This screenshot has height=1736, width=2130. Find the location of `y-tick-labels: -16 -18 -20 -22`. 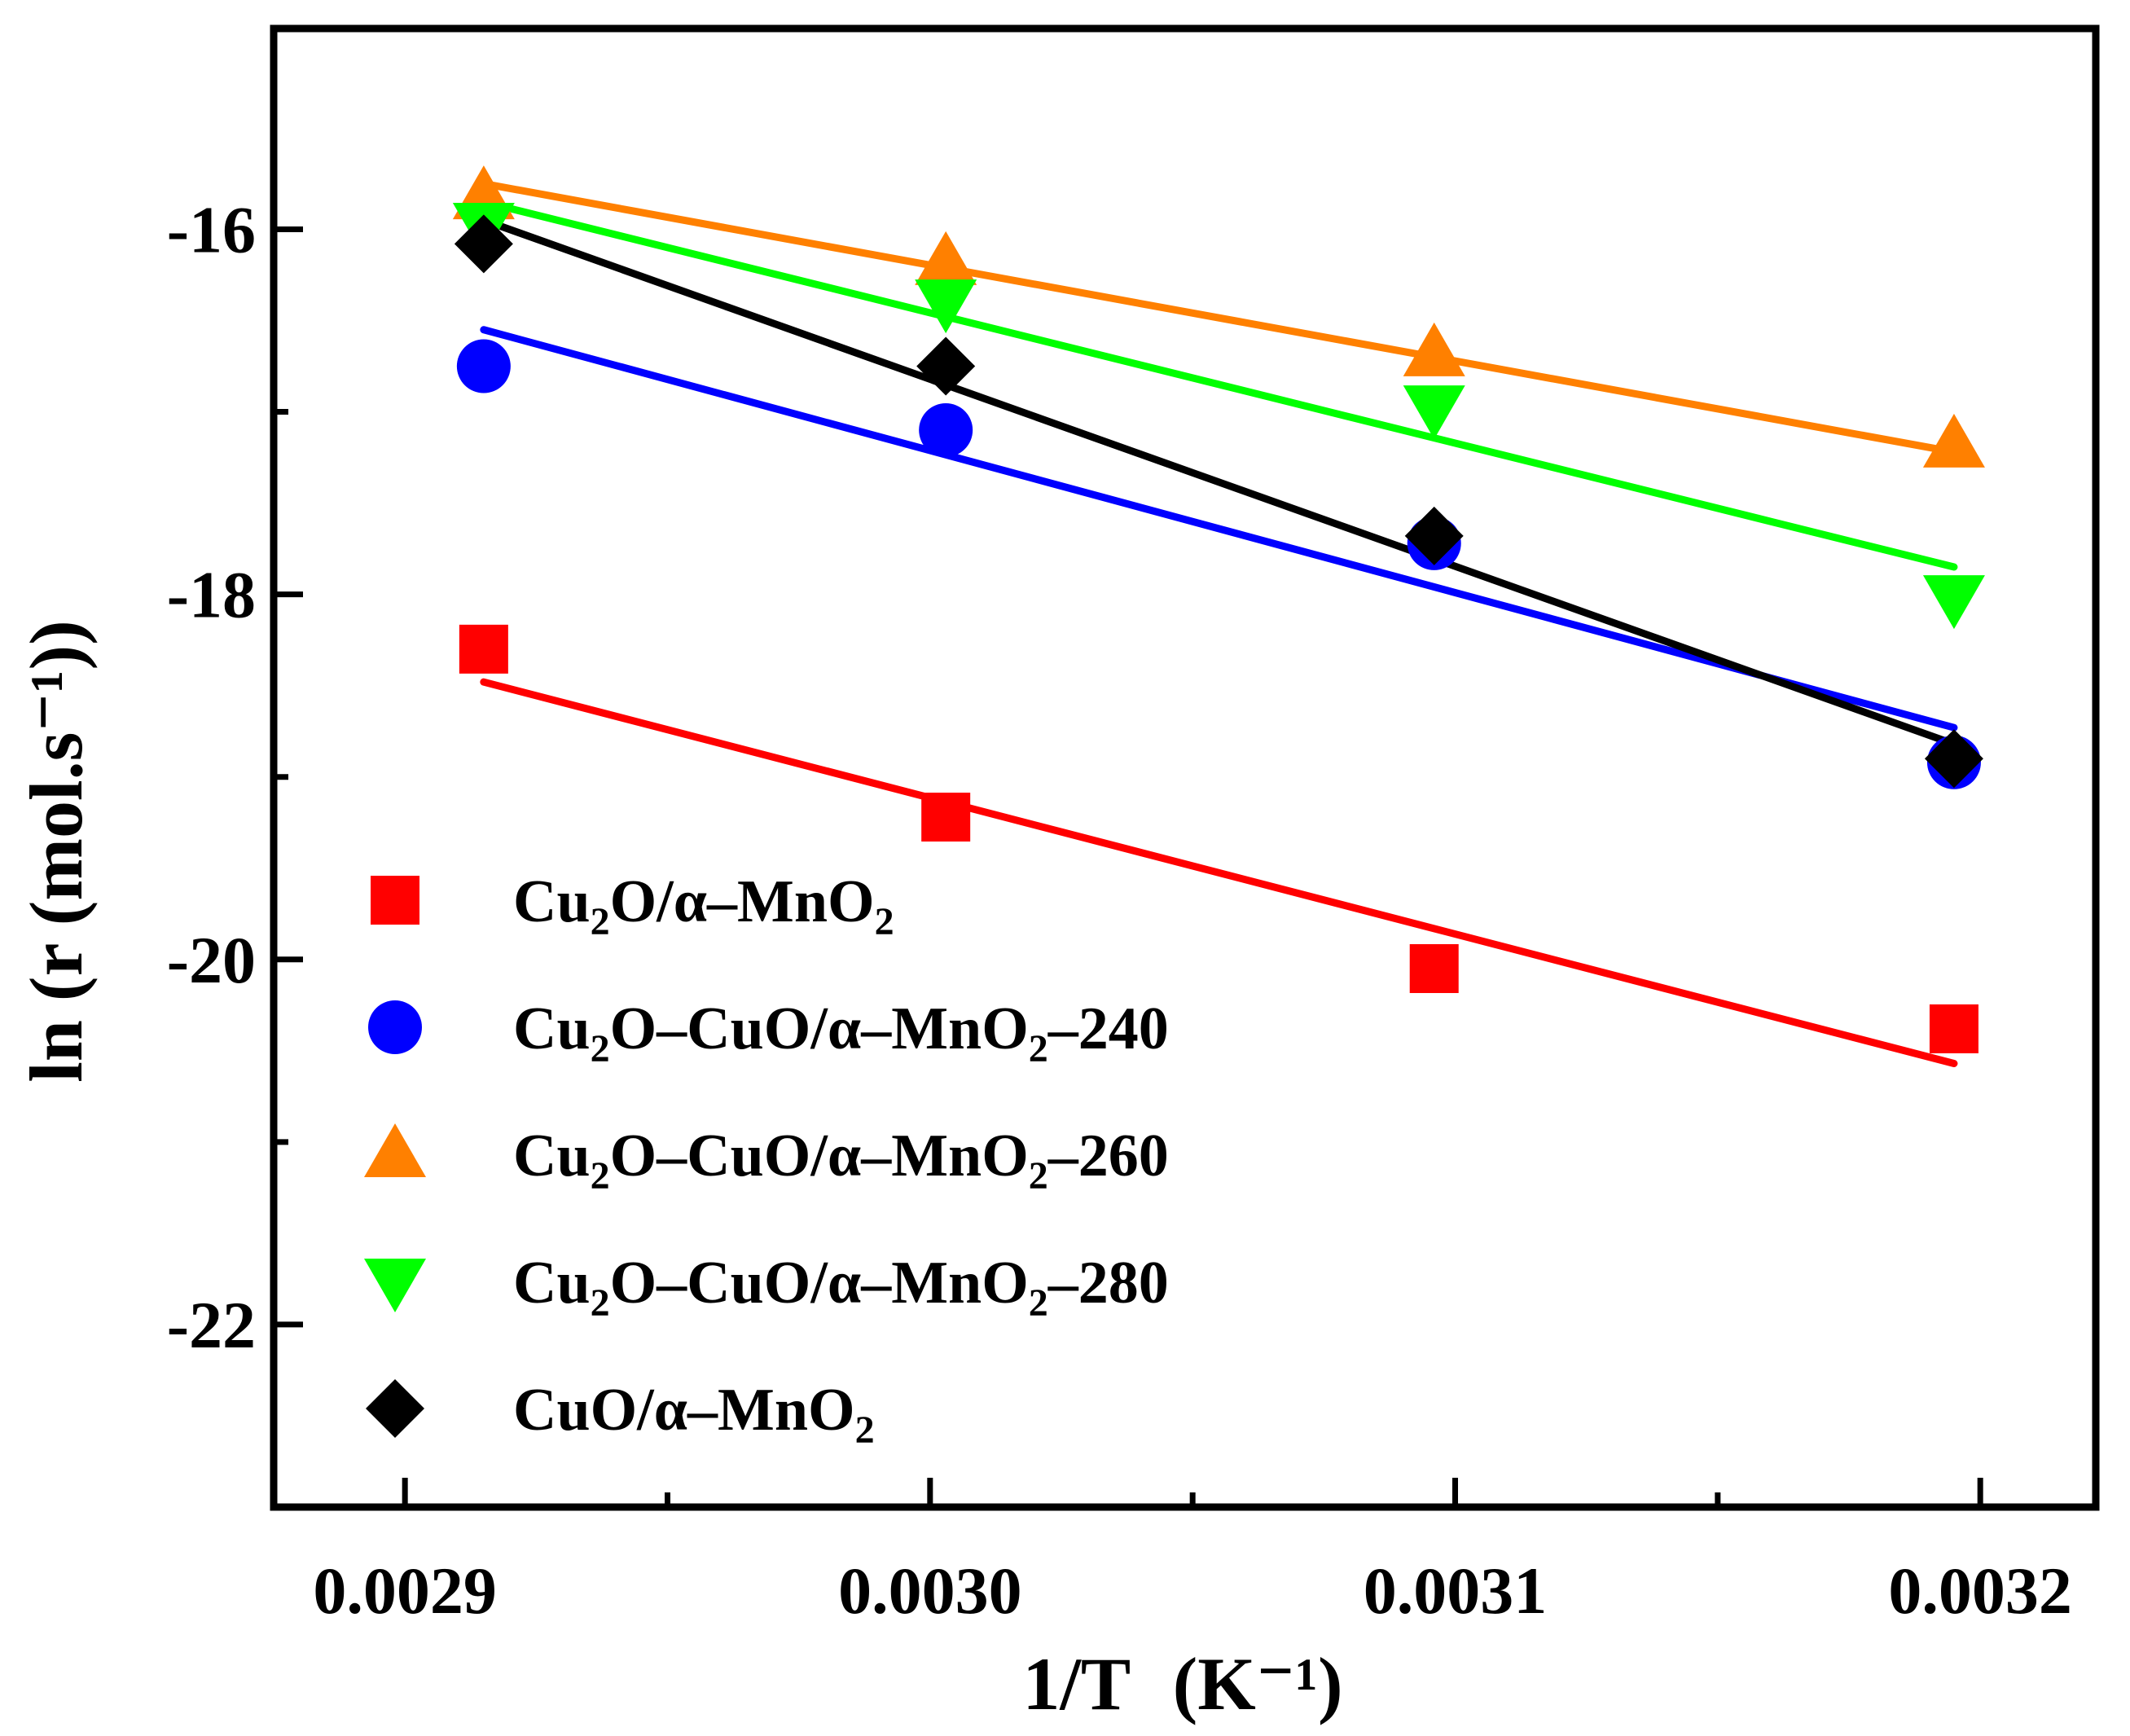

y-tick-labels: -16 -18 -20 -22 is located at coordinates (211, 776).